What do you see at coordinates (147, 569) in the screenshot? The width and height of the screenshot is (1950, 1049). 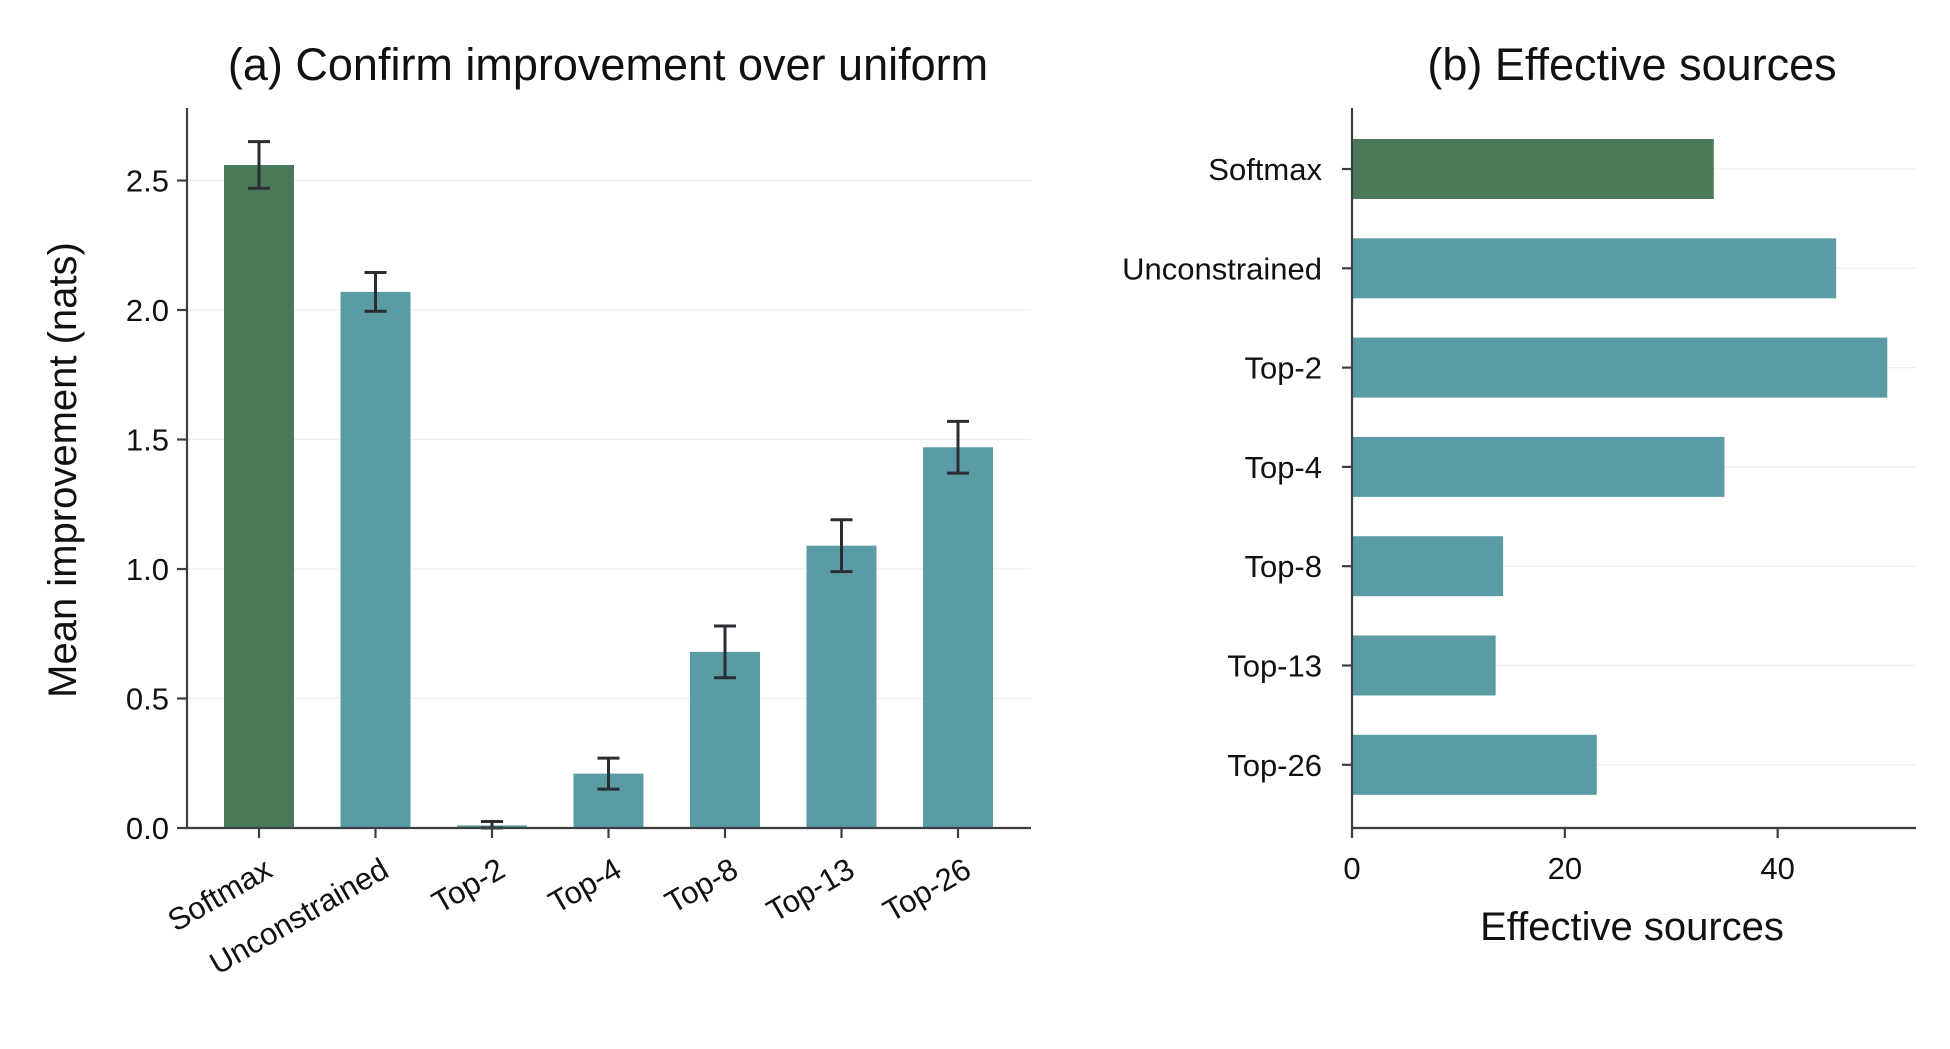 I see `panel-a-y-tick-label: 1.0` at bounding box center [147, 569].